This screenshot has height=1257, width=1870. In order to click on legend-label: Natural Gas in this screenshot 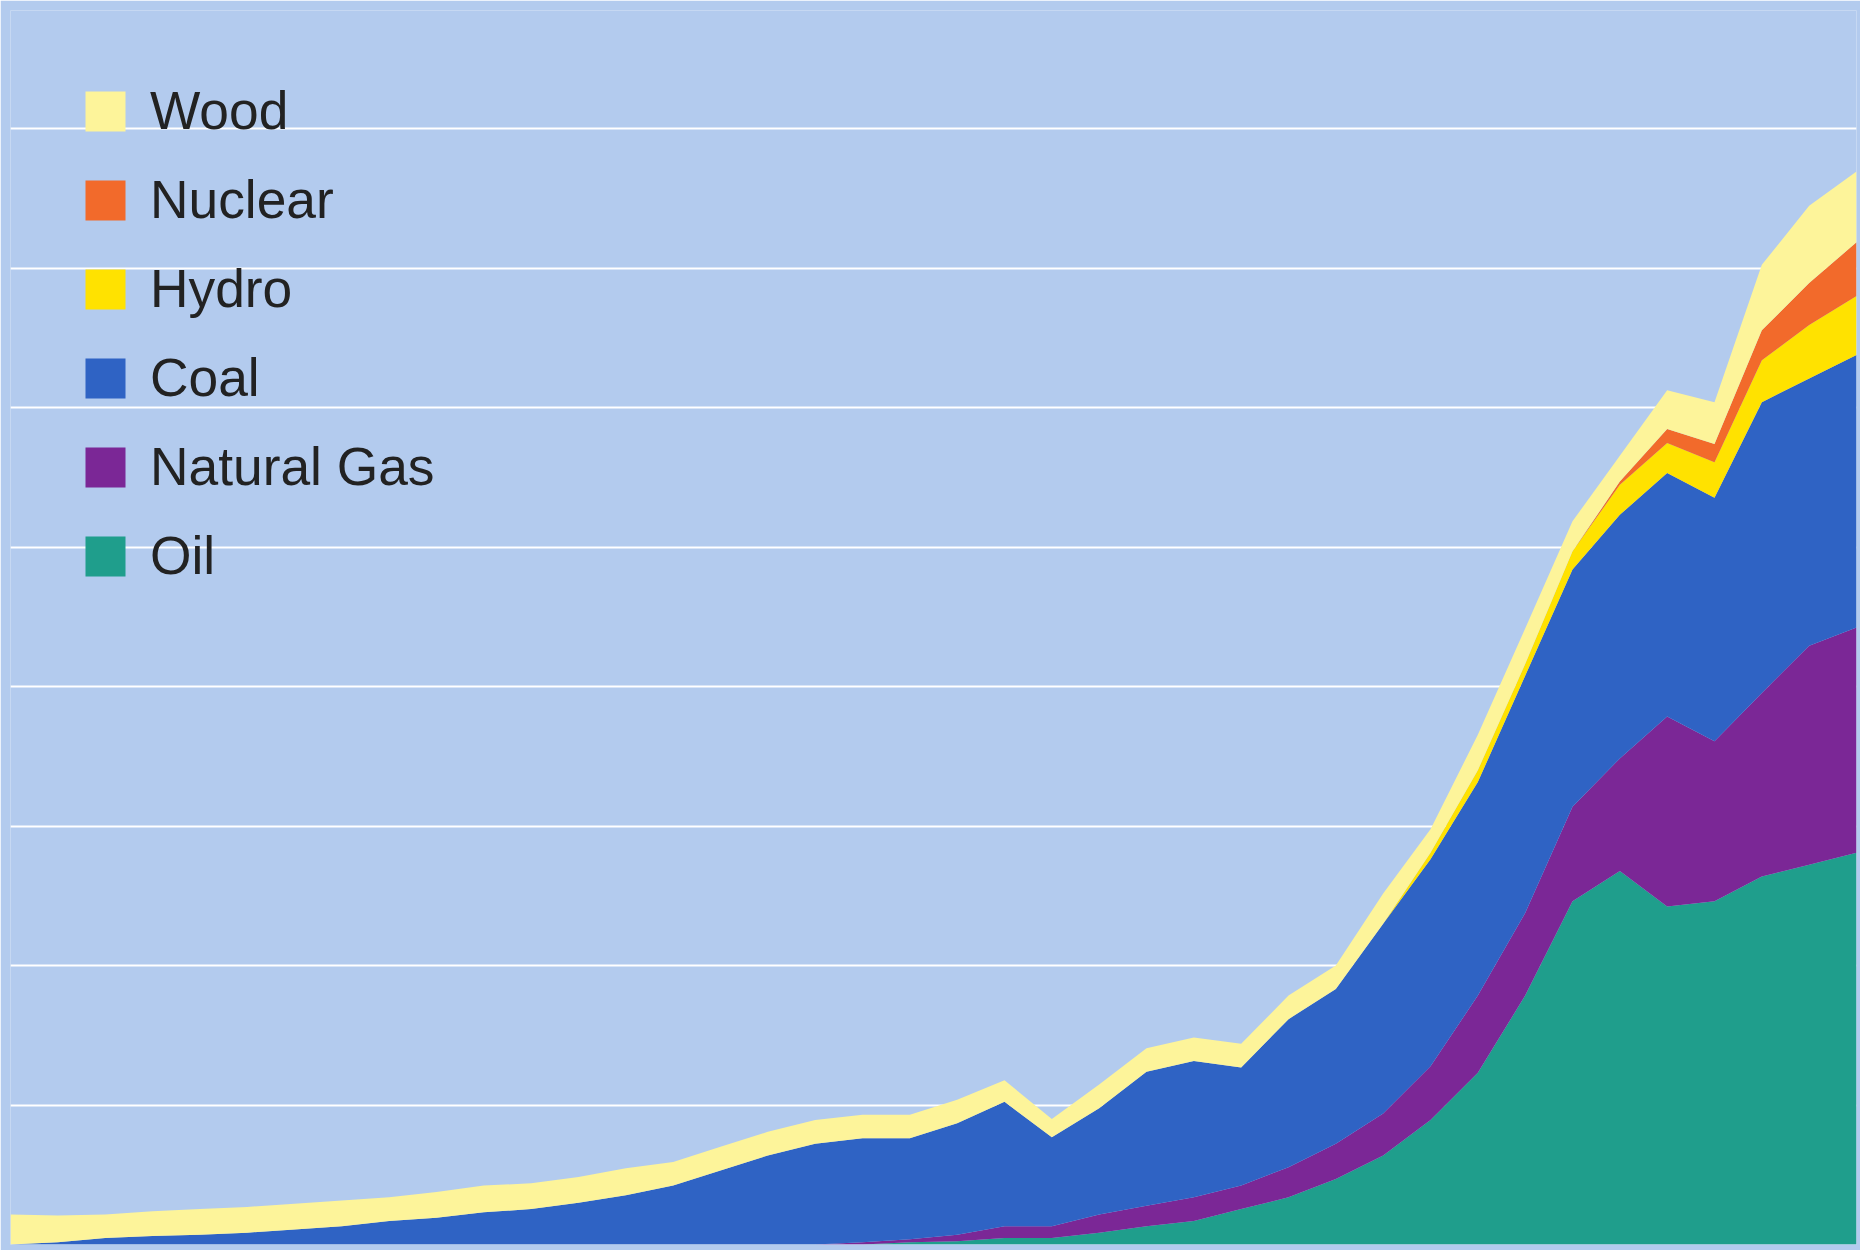, I will do `click(292, 466)`.